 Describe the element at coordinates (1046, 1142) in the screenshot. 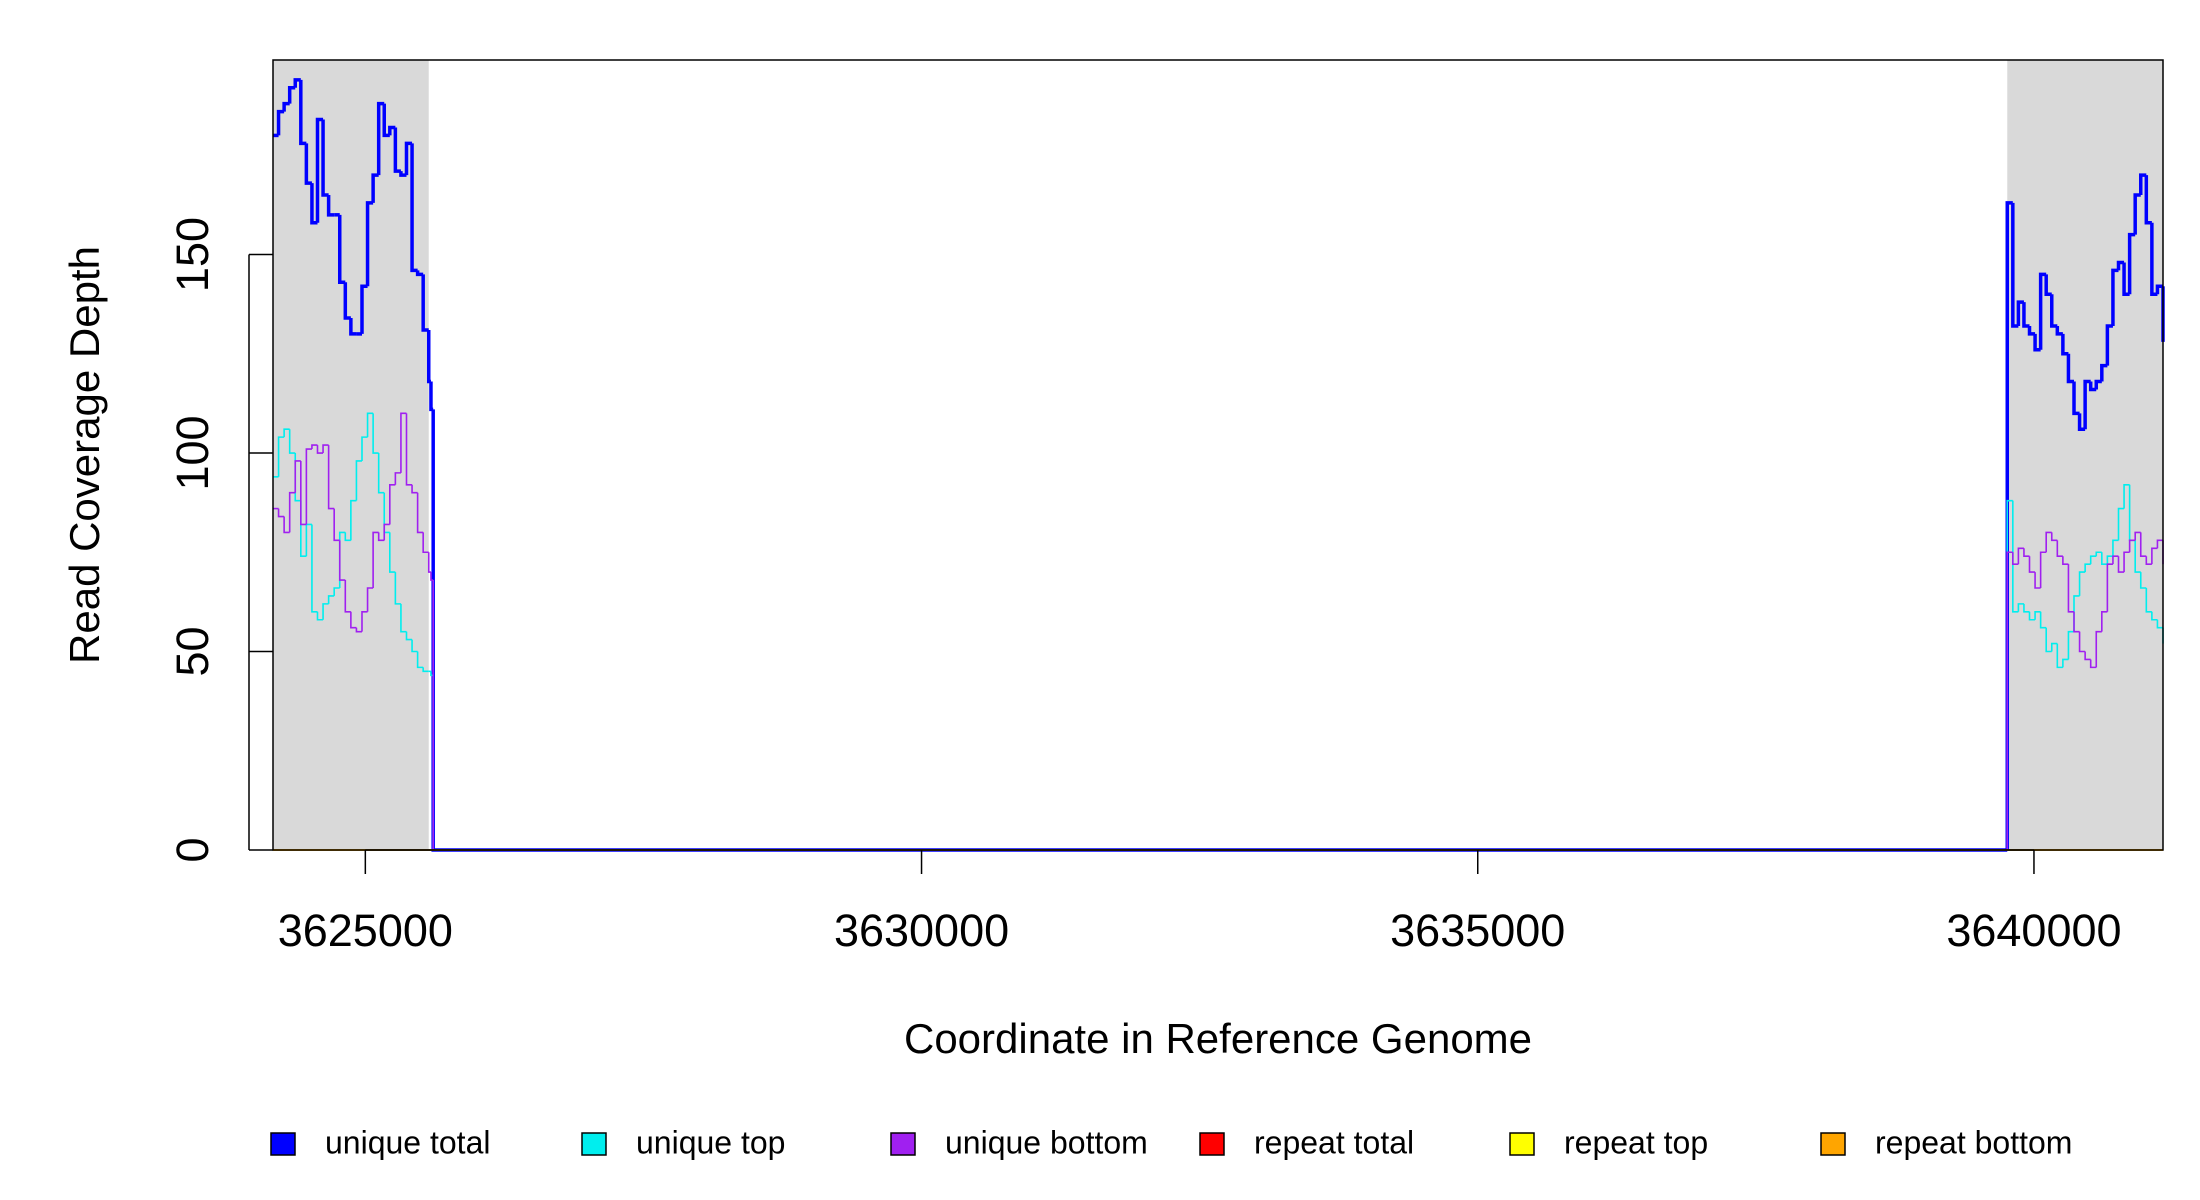

I see `legend-label: unique bottom` at that location.